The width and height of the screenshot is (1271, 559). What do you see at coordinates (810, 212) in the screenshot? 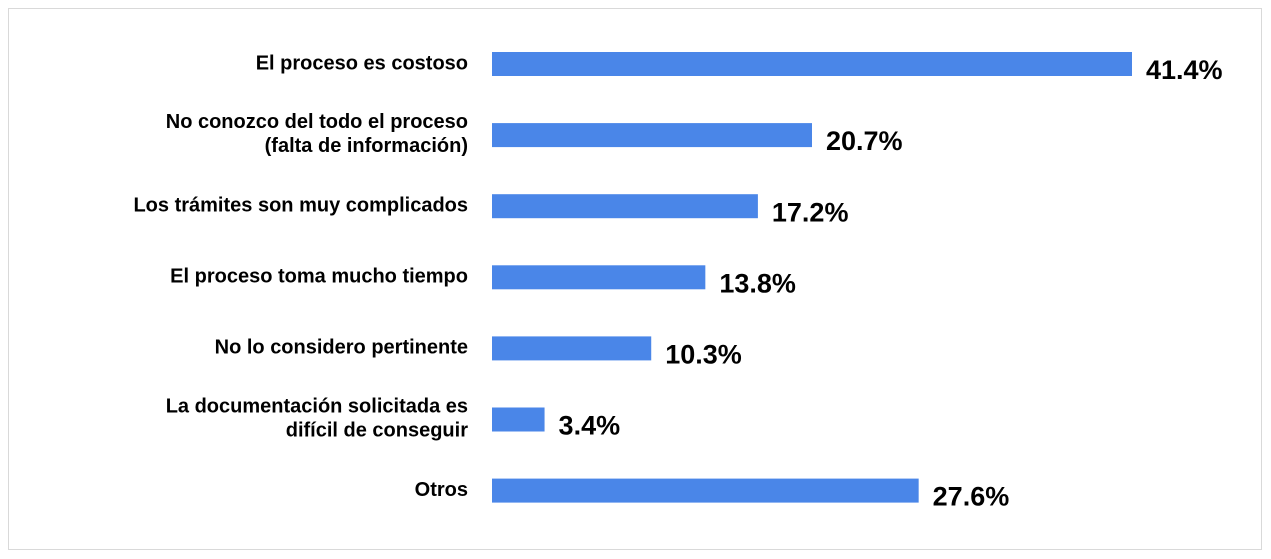
I see `value-label: 17.2%` at bounding box center [810, 212].